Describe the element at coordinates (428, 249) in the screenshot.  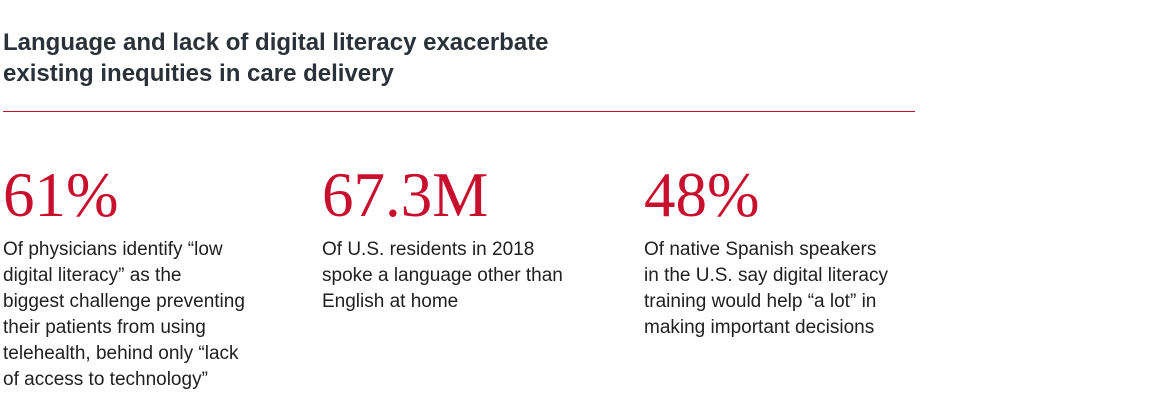
I see `stat-description-line: Of U.S. residents in 2018` at that location.